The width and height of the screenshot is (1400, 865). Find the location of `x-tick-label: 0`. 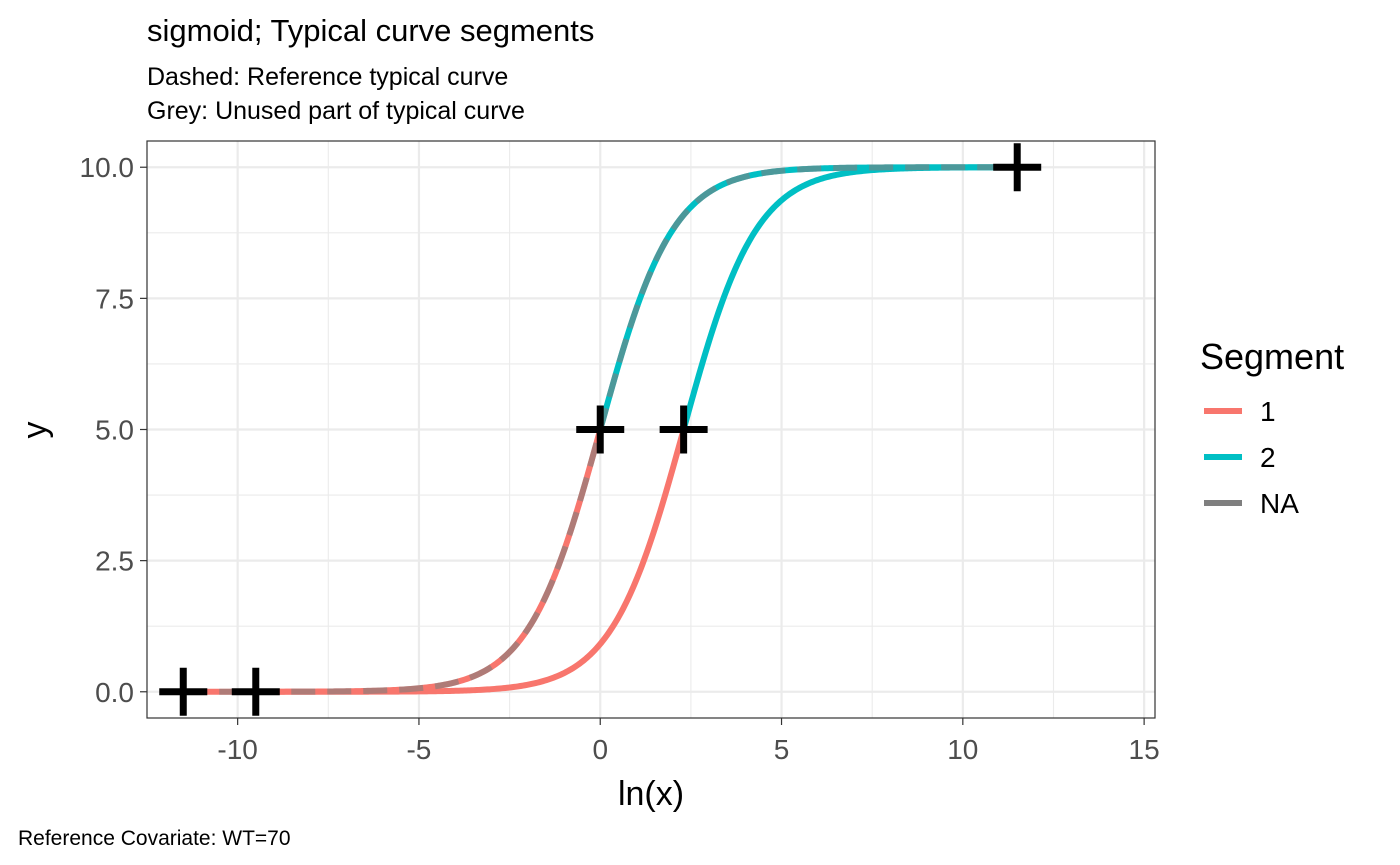

x-tick-label: 0 is located at coordinates (600, 749).